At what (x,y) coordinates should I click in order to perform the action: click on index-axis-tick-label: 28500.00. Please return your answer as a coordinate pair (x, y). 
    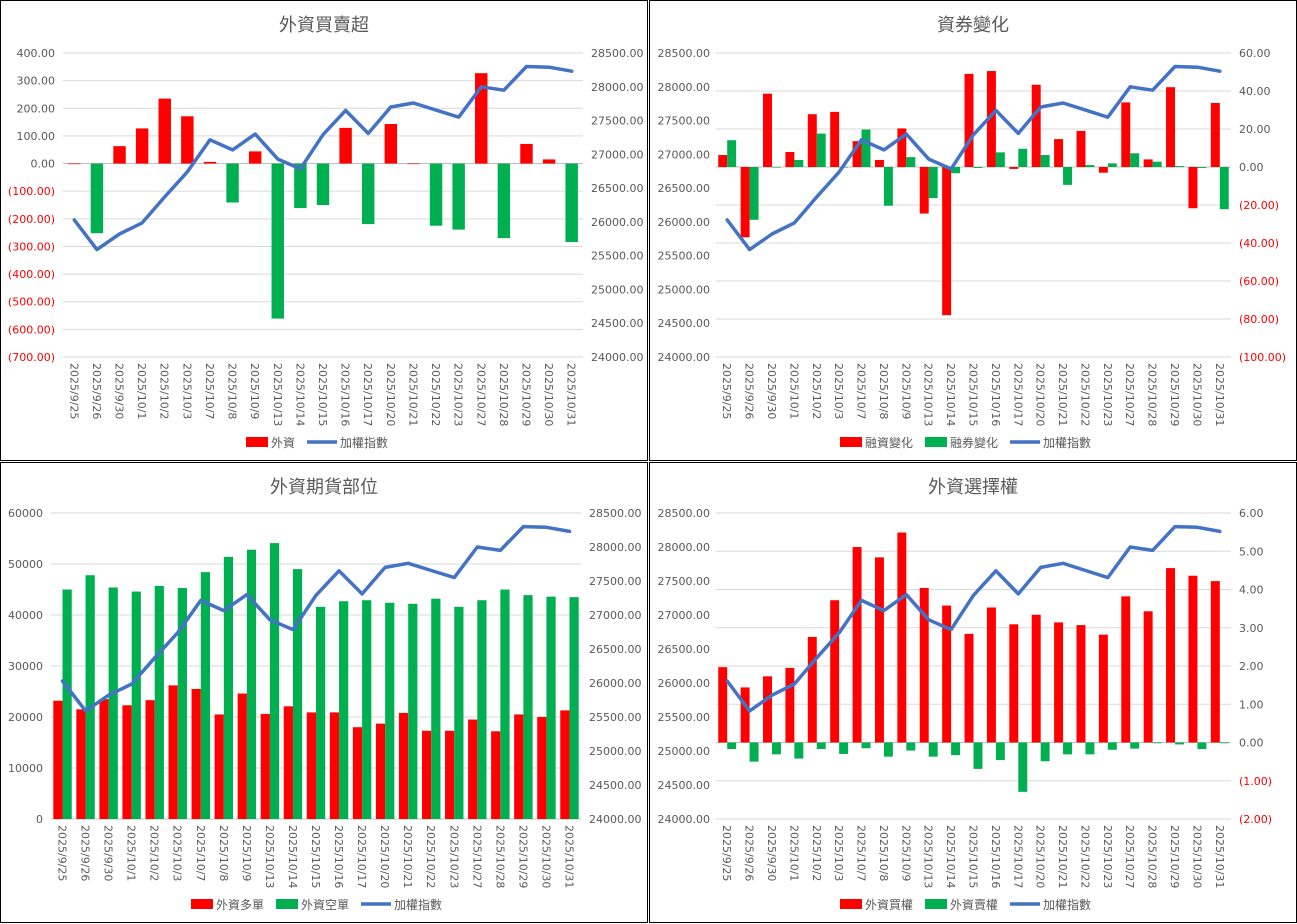
    Looking at the image, I should click on (684, 53).